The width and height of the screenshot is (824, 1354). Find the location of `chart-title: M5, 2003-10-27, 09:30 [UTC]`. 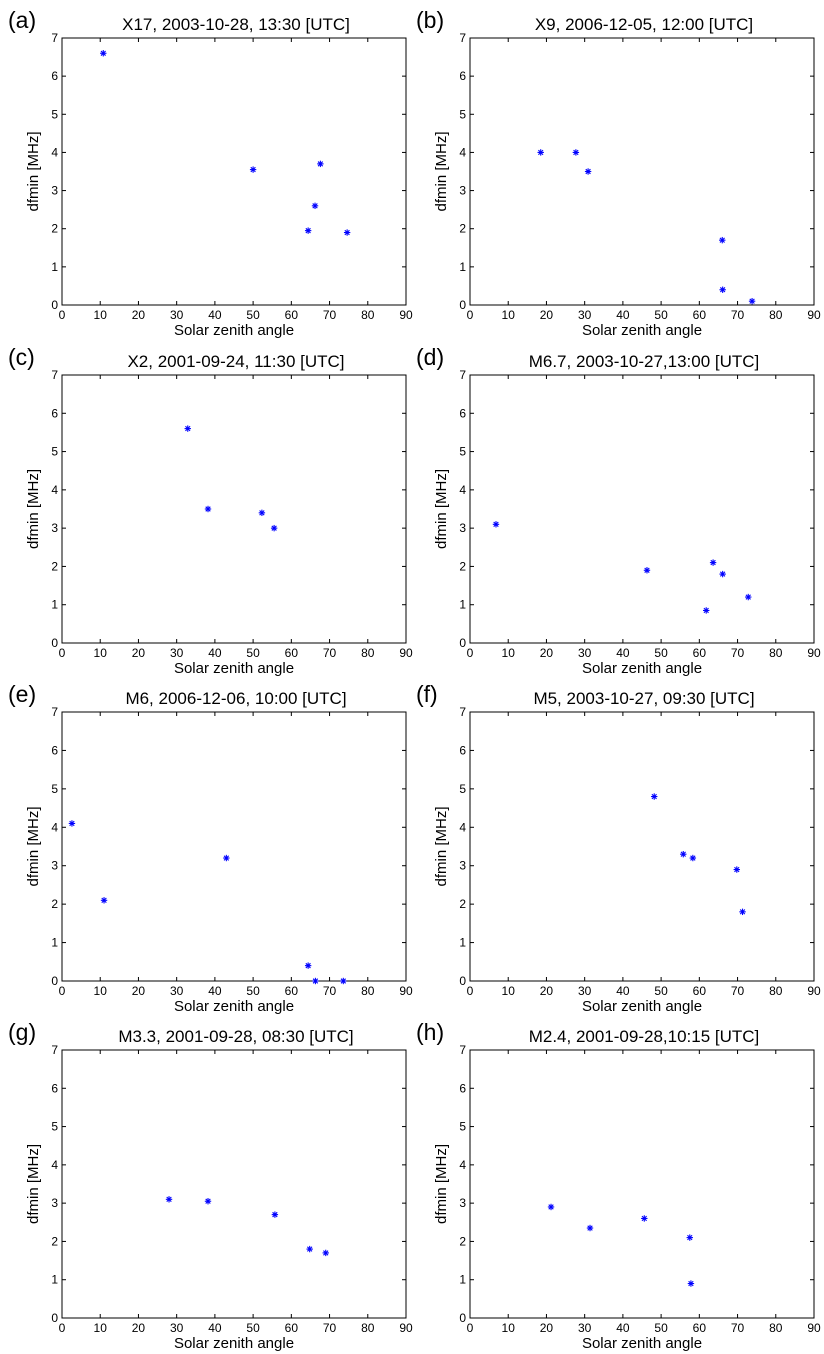

chart-title: M5, 2003-10-27, 09:30 [UTC] is located at coordinates (643, 698).